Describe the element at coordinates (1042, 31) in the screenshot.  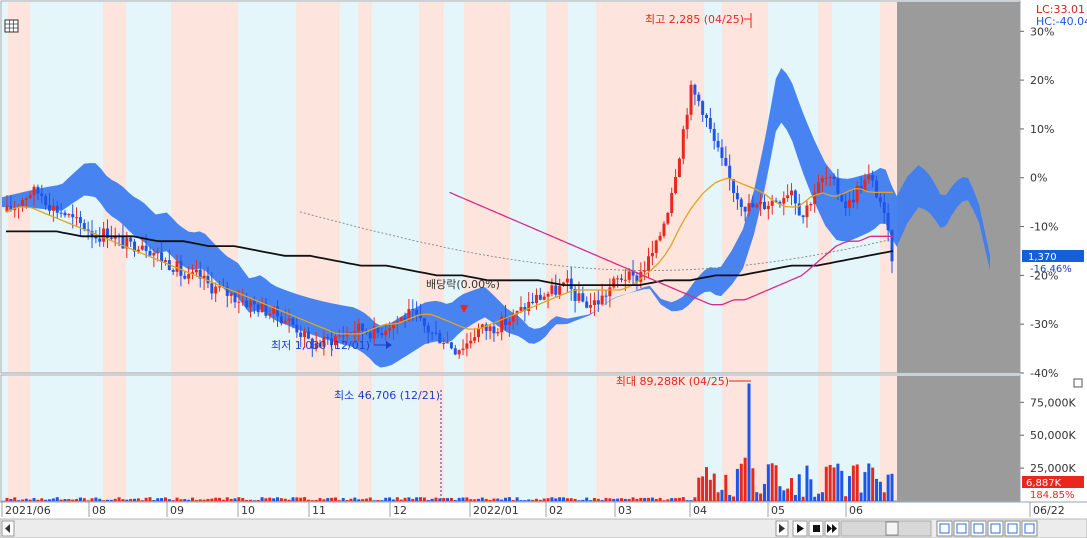
I see `price-axis-label: 30%` at that location.